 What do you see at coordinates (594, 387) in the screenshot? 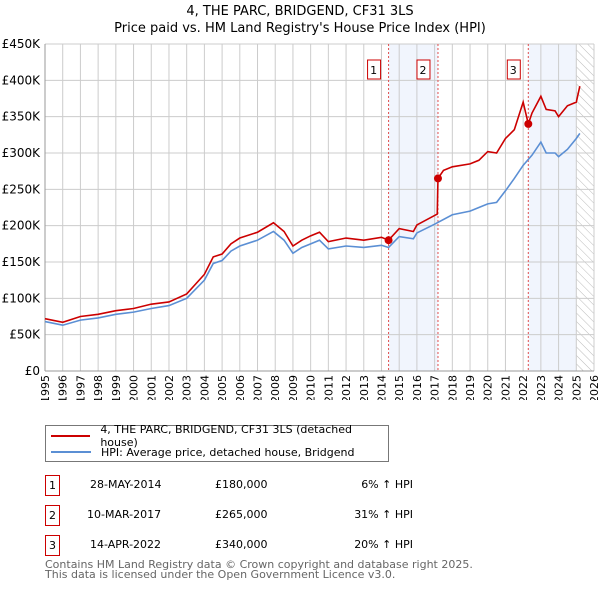
I see `x-tick-label: 2026` at bounding box center [594, 387].